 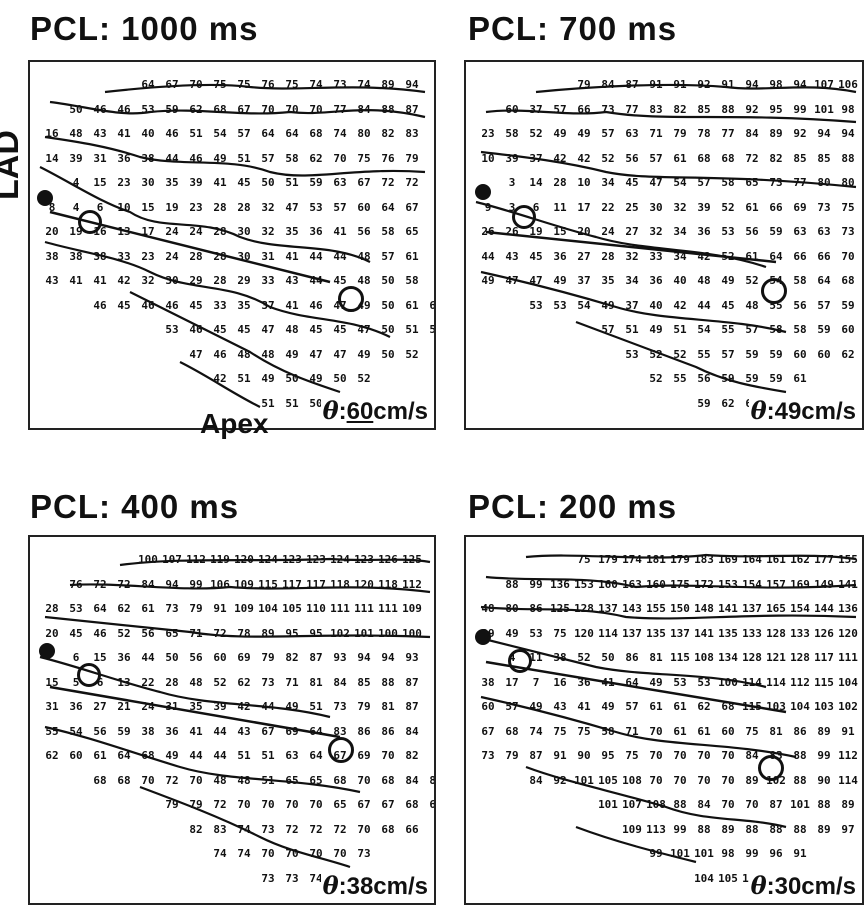 I want to click on activation-time-value: 63, so click(x=824, y=231).